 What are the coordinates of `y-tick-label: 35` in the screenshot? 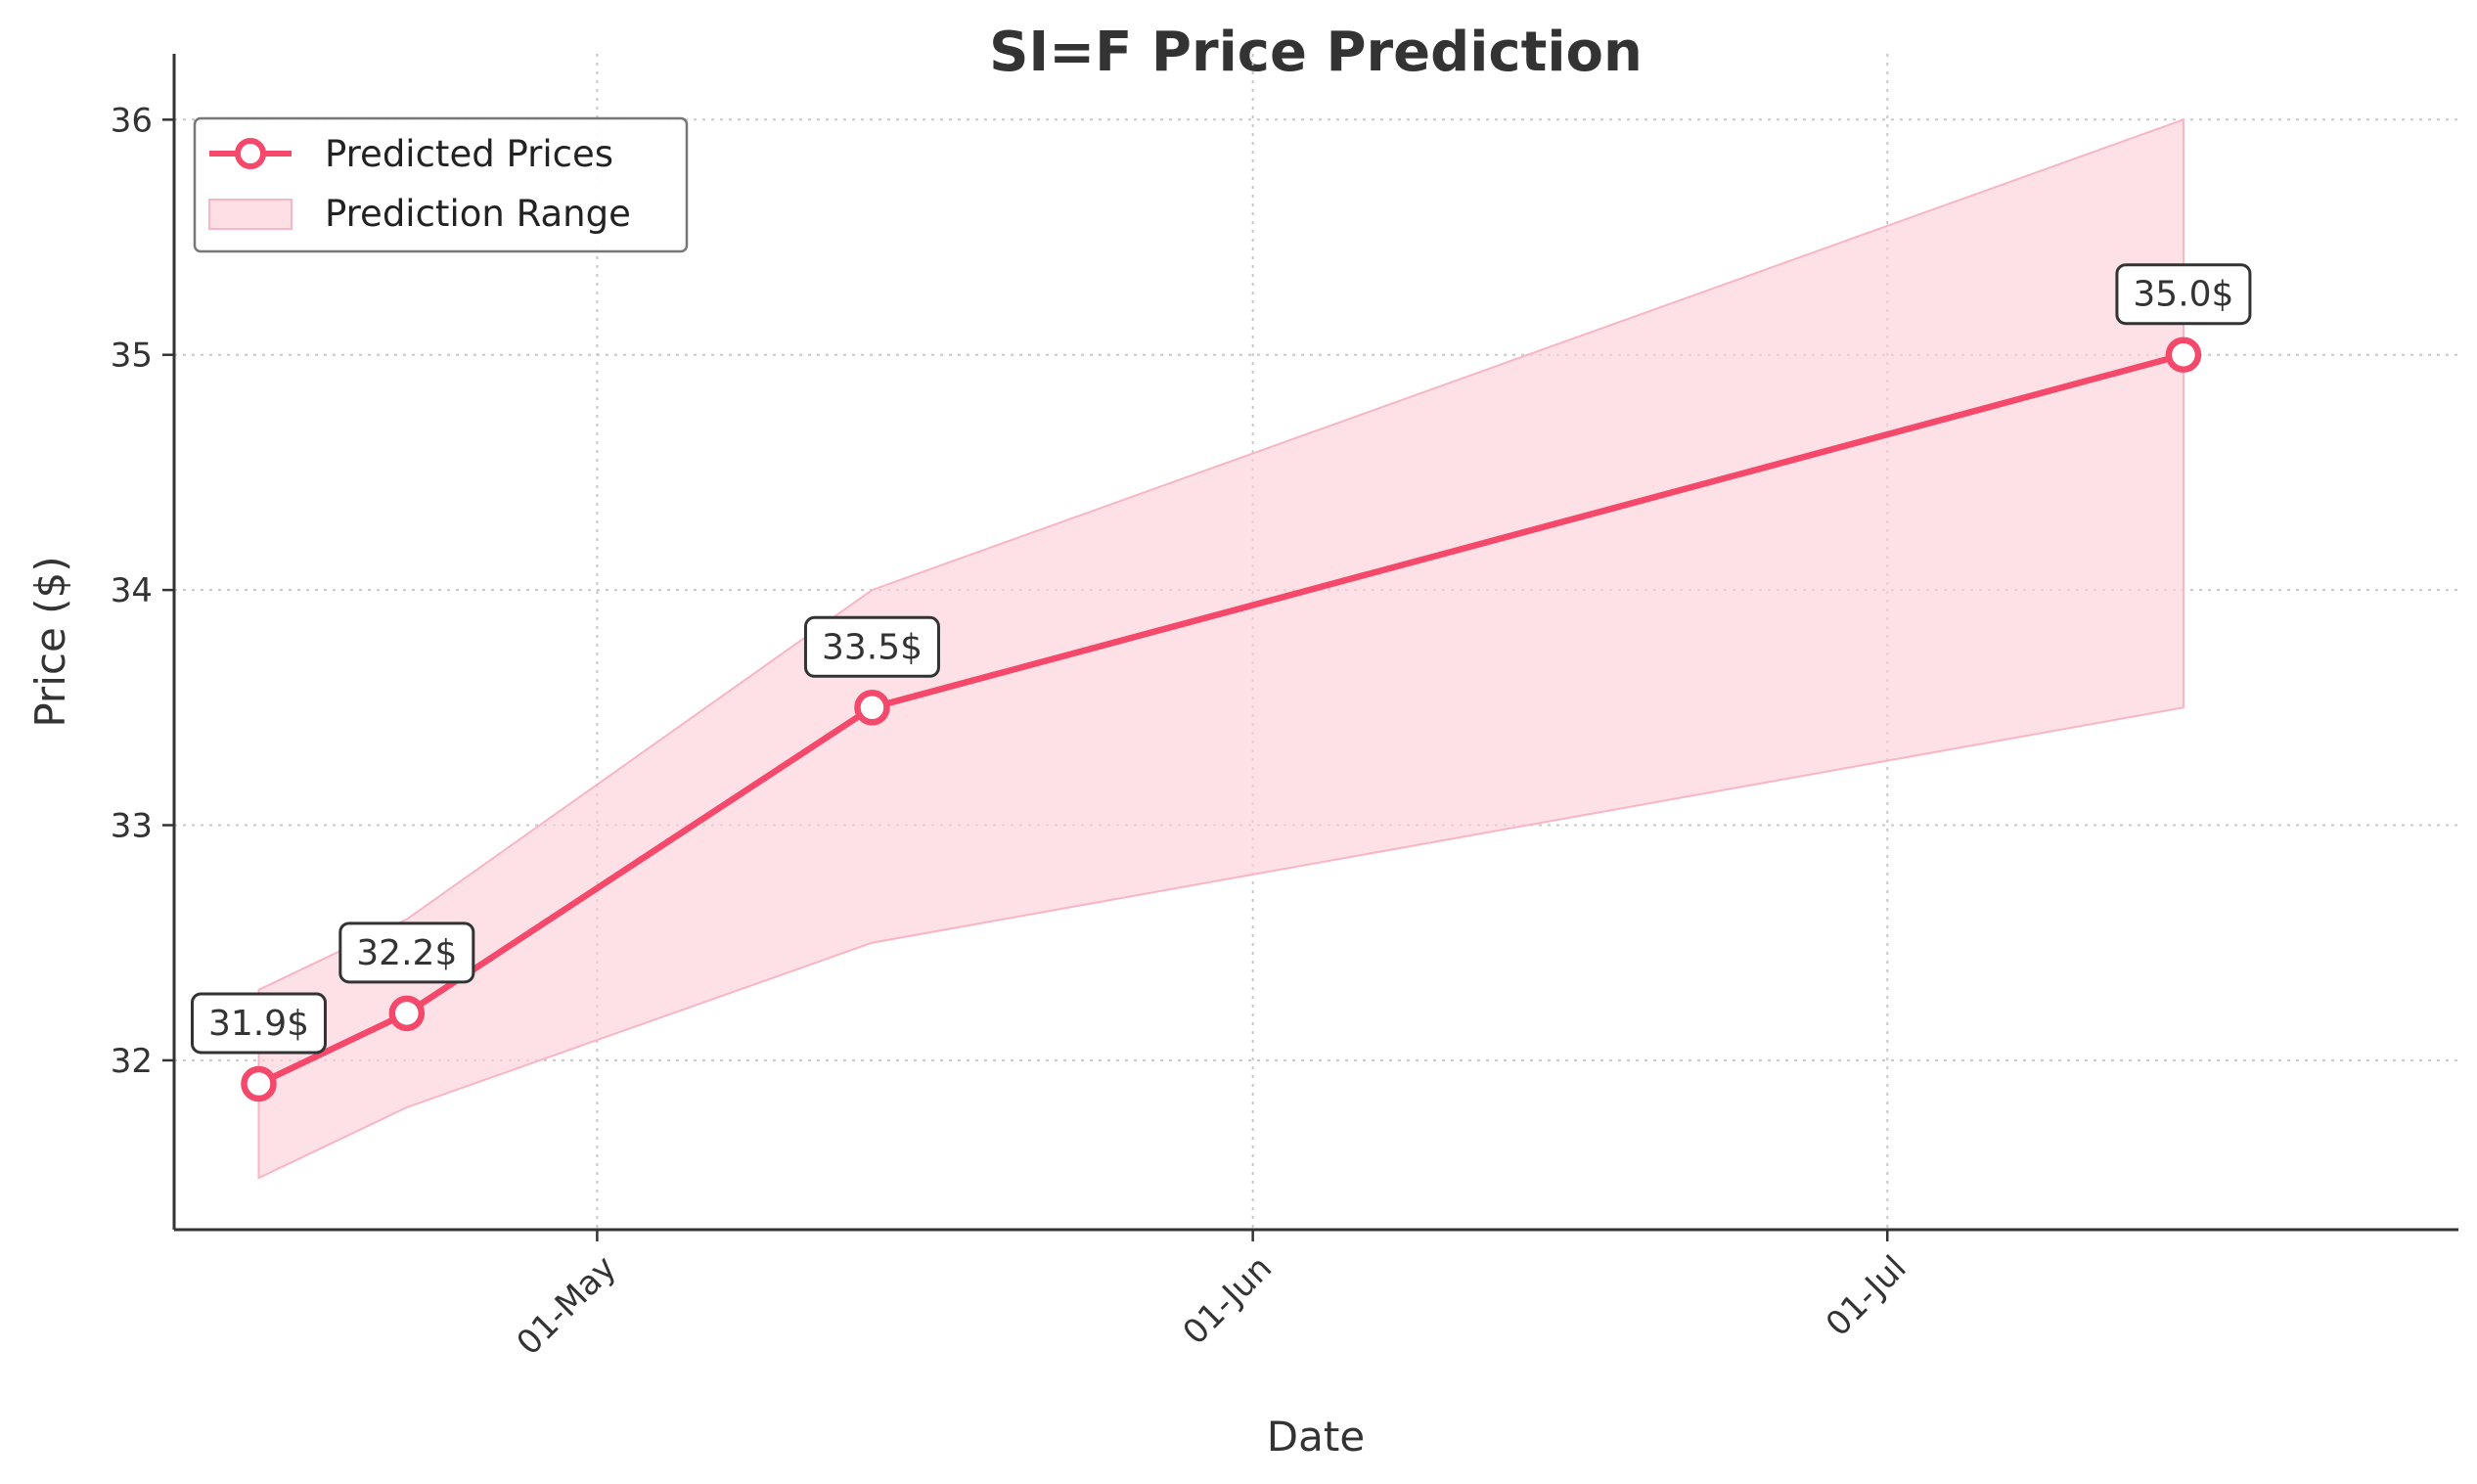 It's located at (132, 356).